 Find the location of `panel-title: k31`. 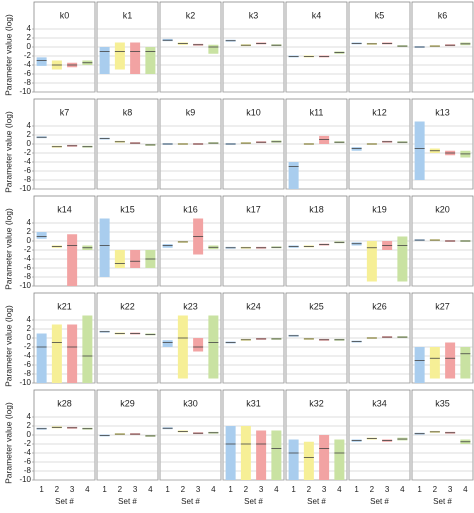

panel-title: k31 is located at coordinates (253, 403).